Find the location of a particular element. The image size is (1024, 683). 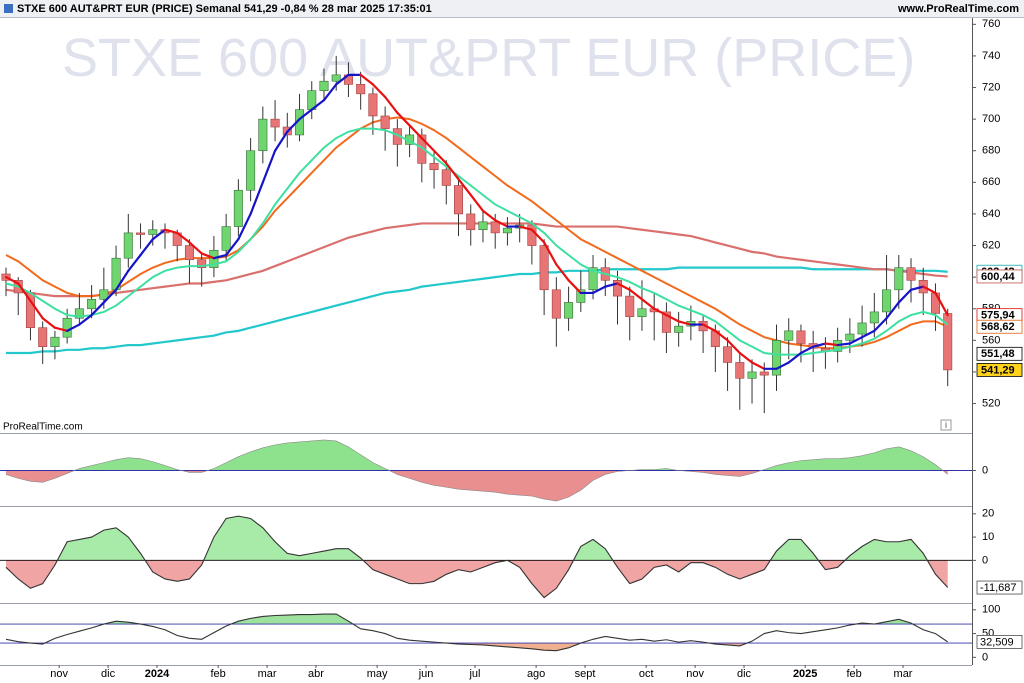

last-value-box is located at coordinates (999, 642).